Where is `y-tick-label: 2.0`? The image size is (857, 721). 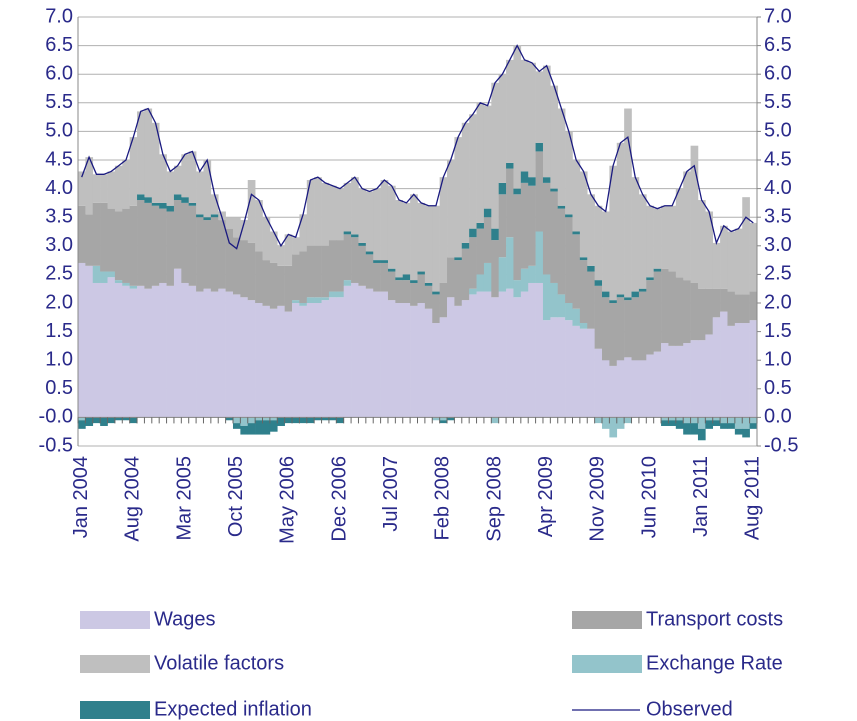 y-tick-label: 2.0 is located at coordinates (59, 302).